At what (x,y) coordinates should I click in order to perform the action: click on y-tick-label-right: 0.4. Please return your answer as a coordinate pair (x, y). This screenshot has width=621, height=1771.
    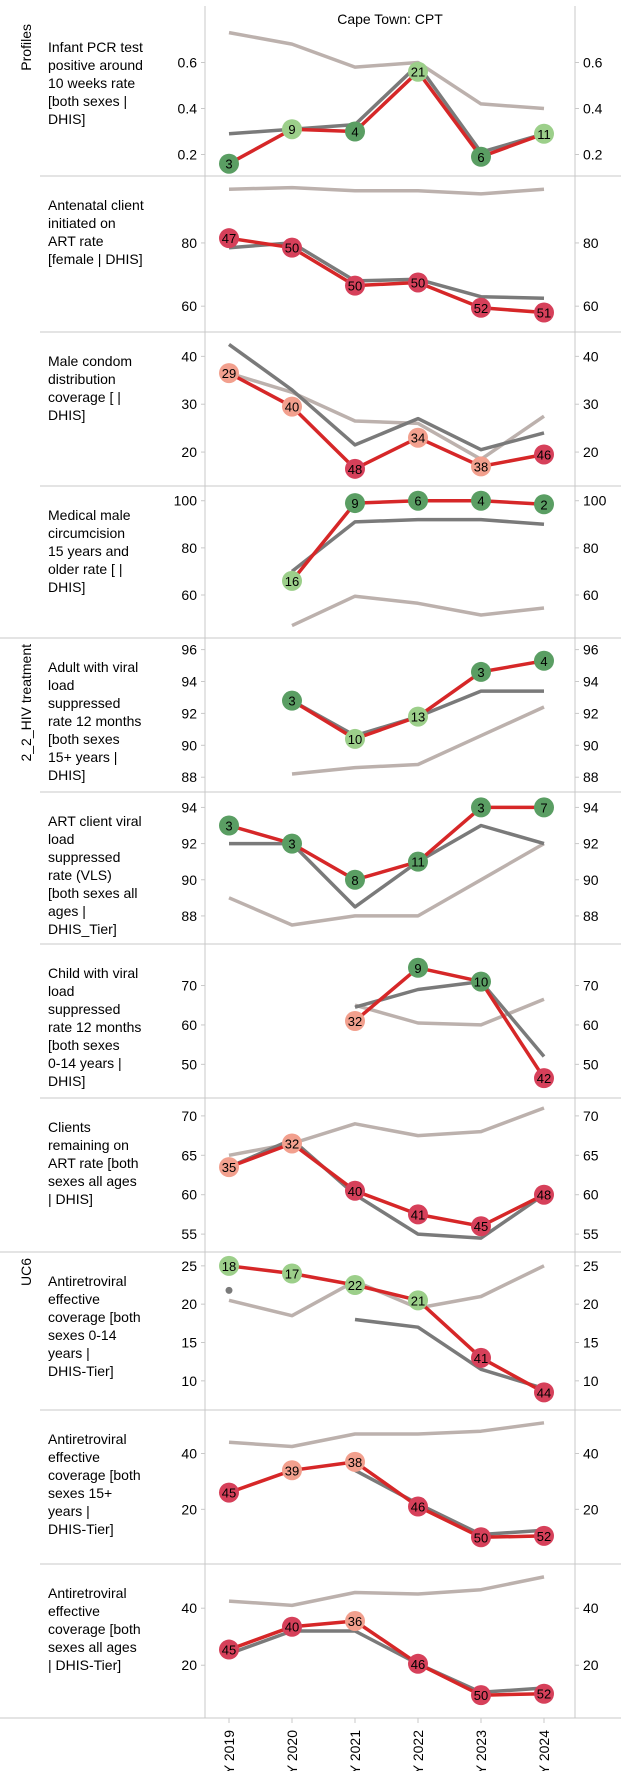
    Looking at the image, I should click on (593, 109).